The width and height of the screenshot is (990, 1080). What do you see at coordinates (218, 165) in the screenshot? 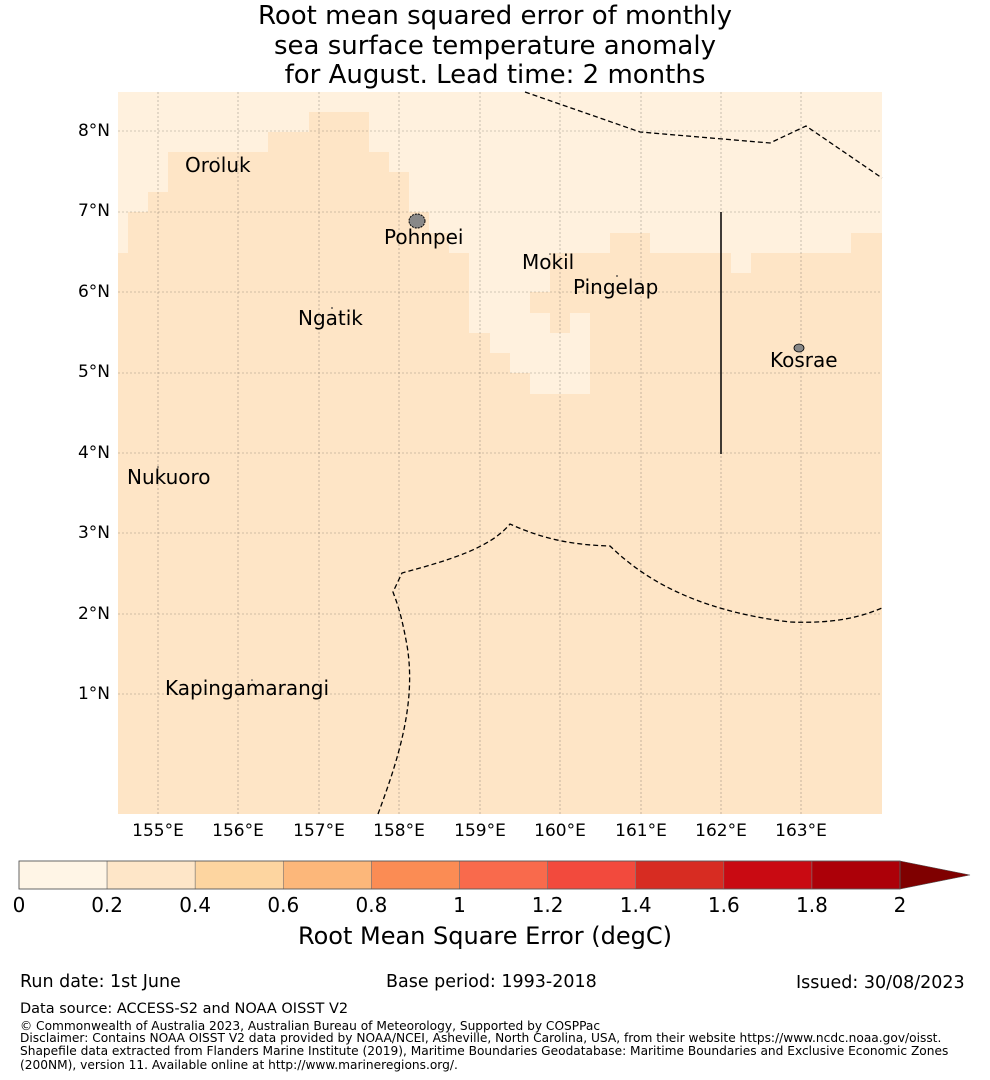
I see `place-label-oroluk: Oroluk` at bounding box center [218, 165].